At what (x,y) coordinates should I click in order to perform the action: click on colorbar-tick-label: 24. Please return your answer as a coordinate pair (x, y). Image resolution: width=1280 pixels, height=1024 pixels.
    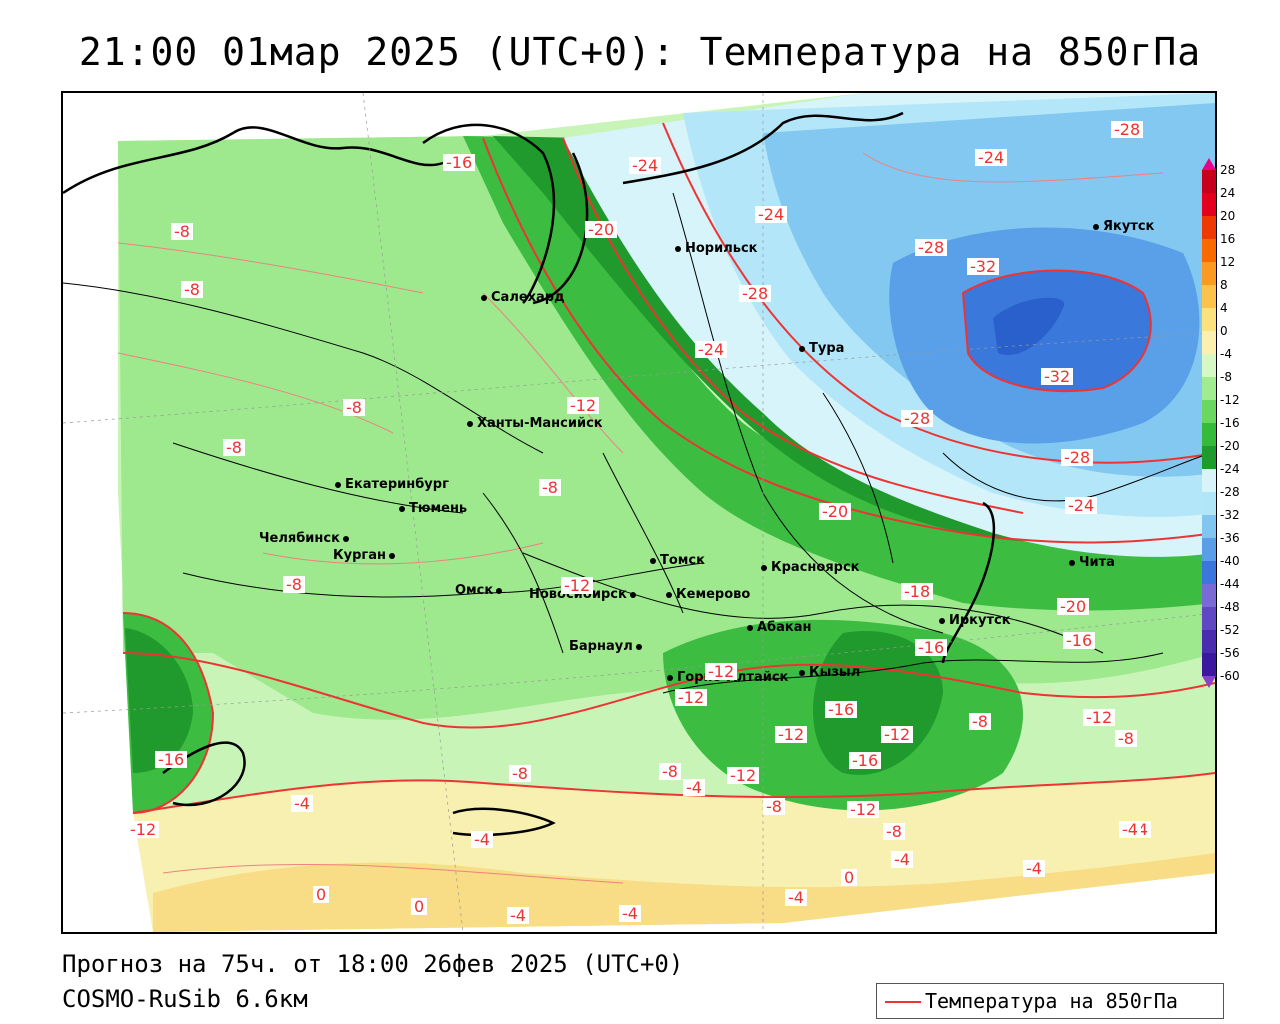
    Looking at the image, I should click on (1228, 193).